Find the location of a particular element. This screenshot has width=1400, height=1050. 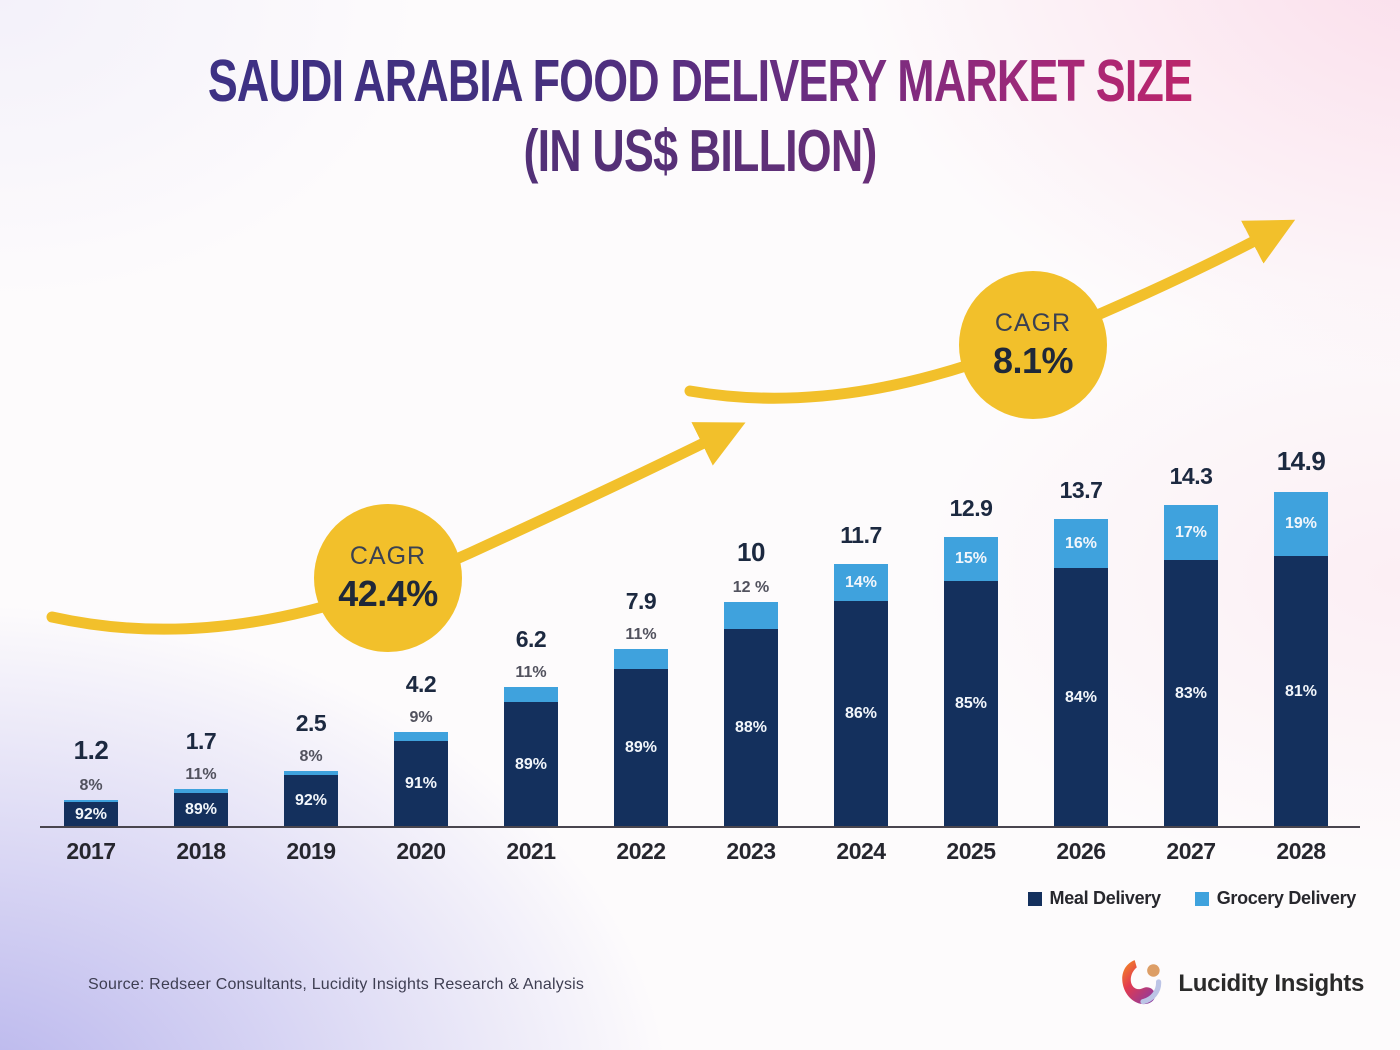

total-value-label-2018: 1.7 is located at coordinates (201, 741).